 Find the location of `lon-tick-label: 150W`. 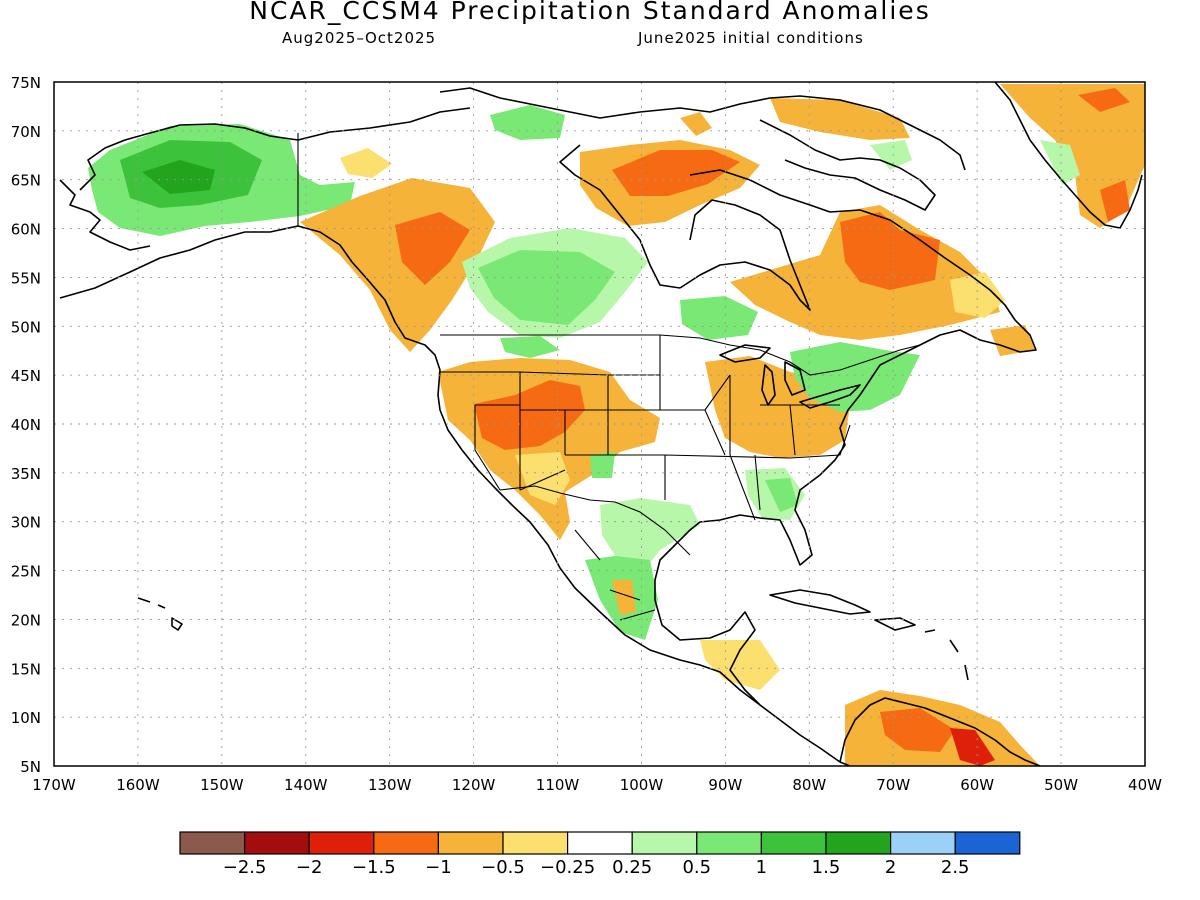

lon-tick-label: 150W is located at coordinates (222, 785).